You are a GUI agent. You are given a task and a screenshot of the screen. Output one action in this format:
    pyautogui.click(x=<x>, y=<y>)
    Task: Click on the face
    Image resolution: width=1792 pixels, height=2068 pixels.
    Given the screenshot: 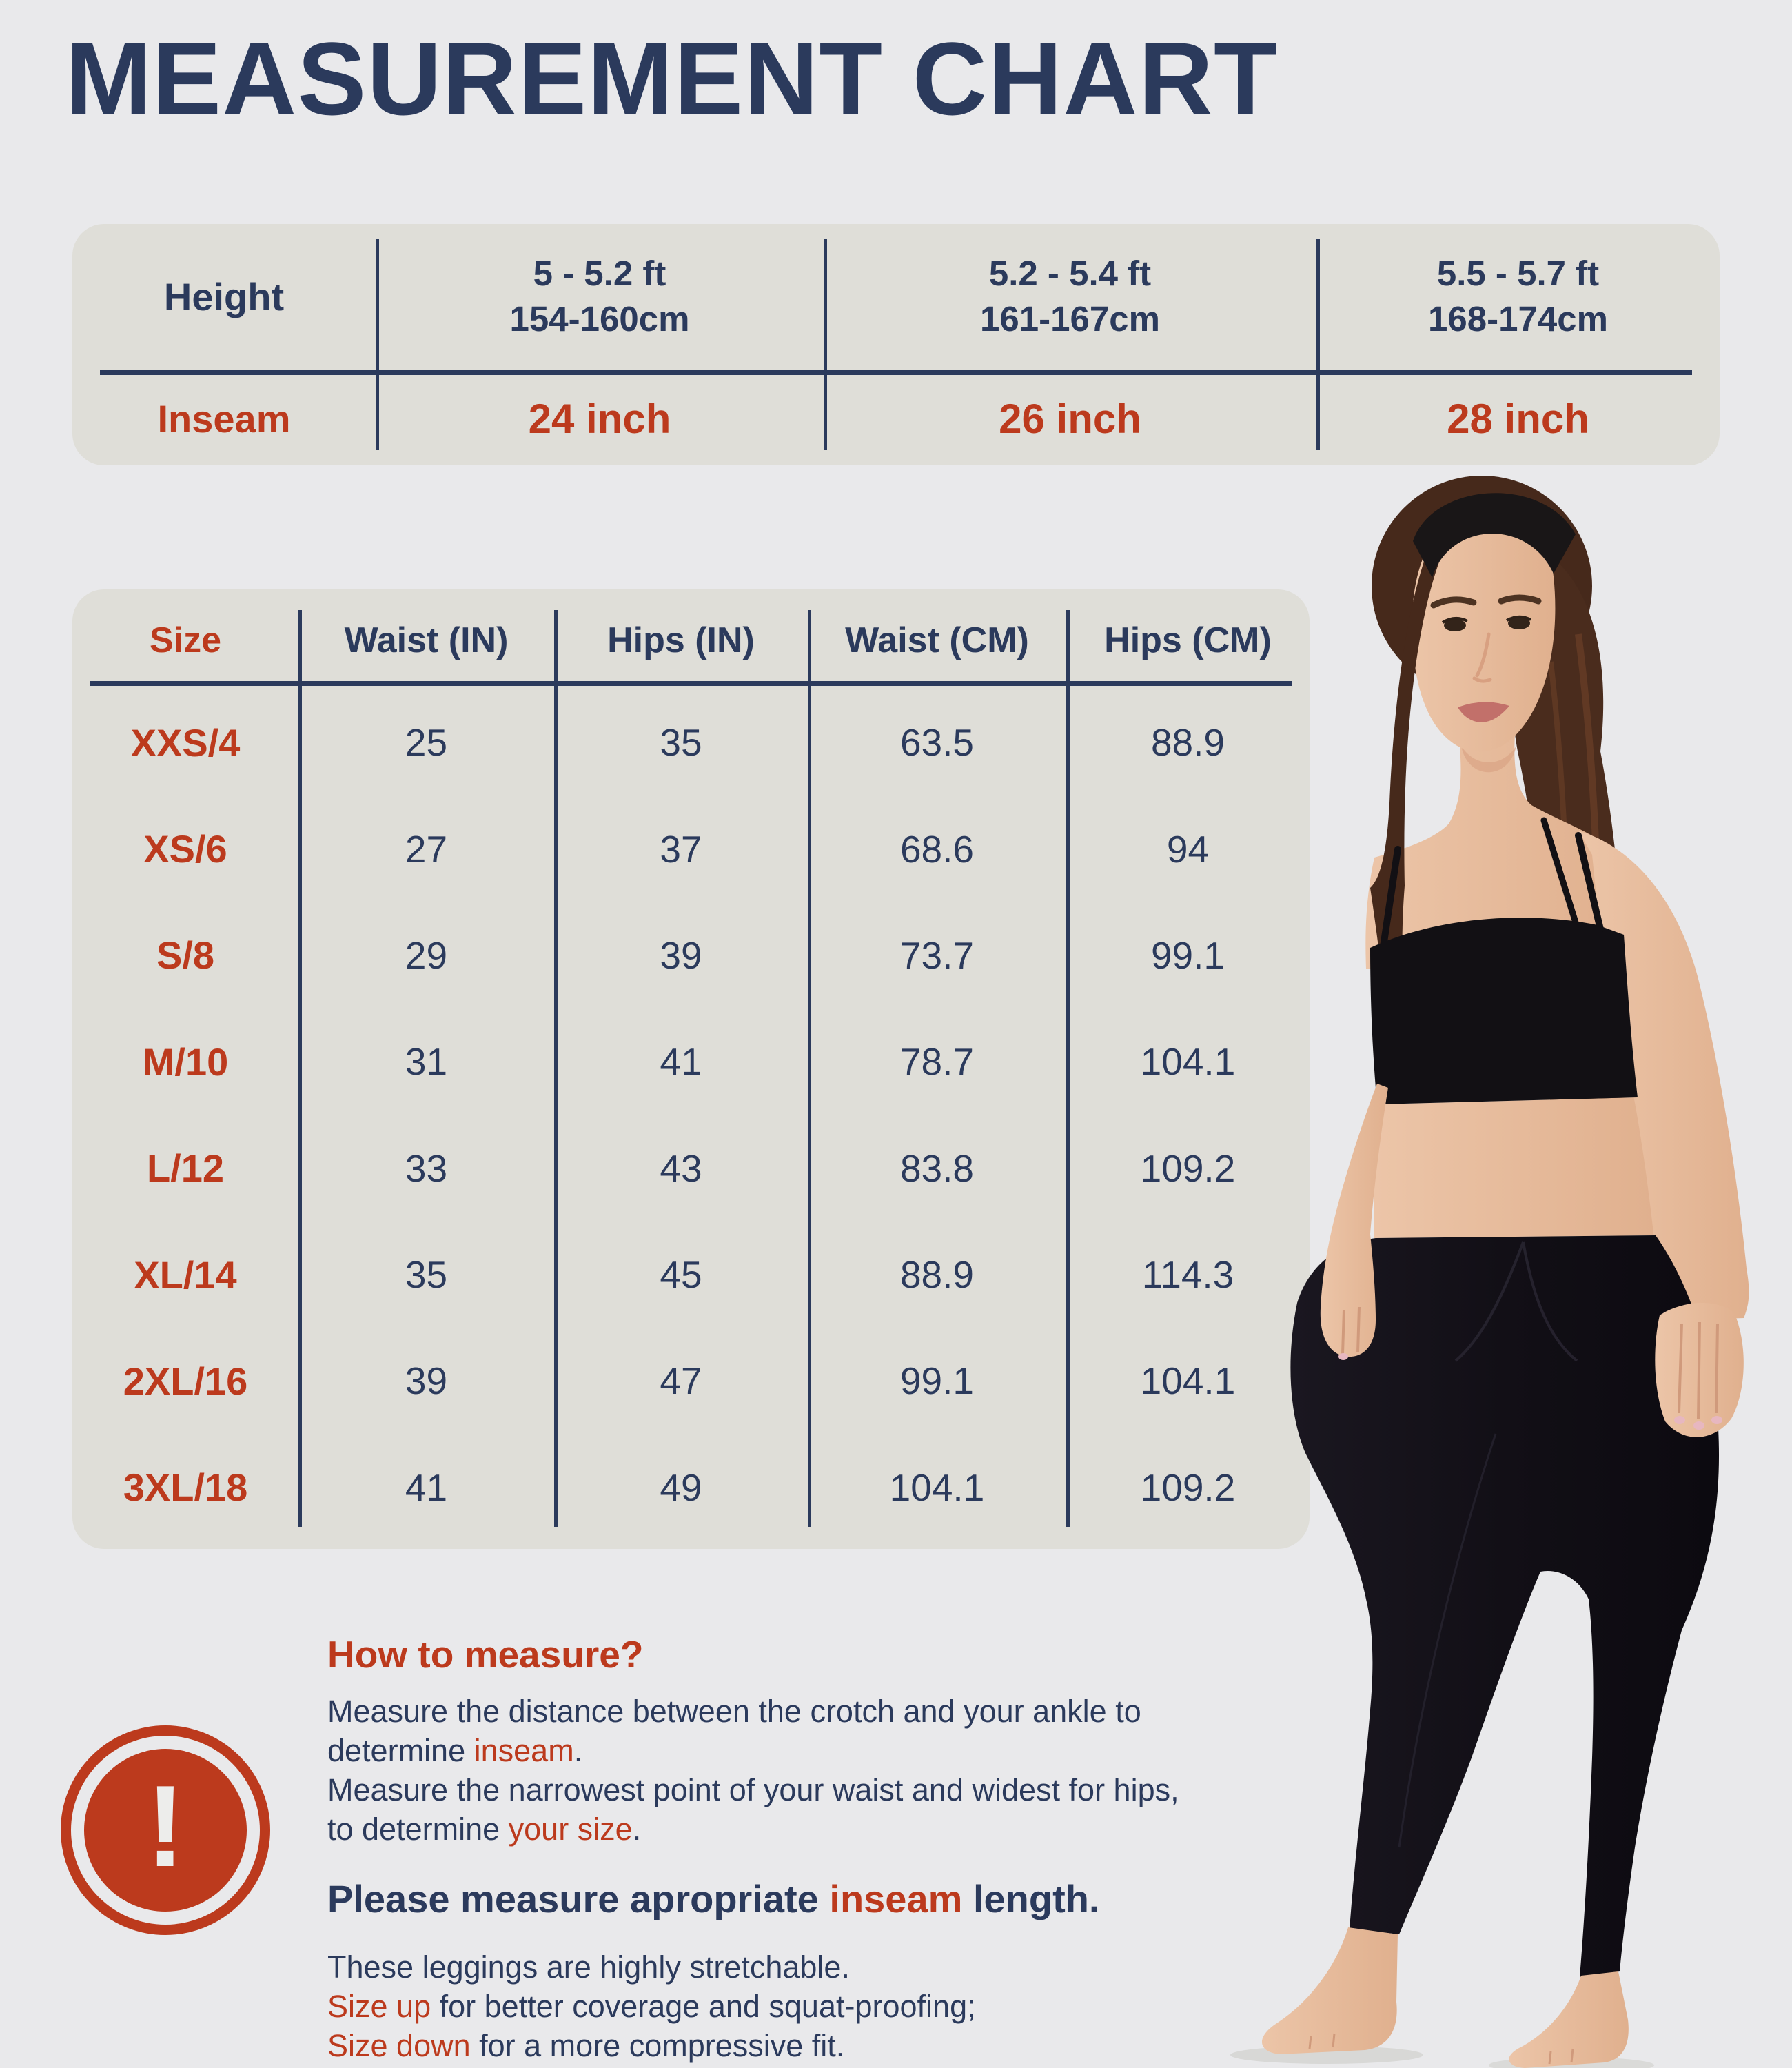 What is the action you would take?
    pyautogui.click(x=1484, y=630)
    